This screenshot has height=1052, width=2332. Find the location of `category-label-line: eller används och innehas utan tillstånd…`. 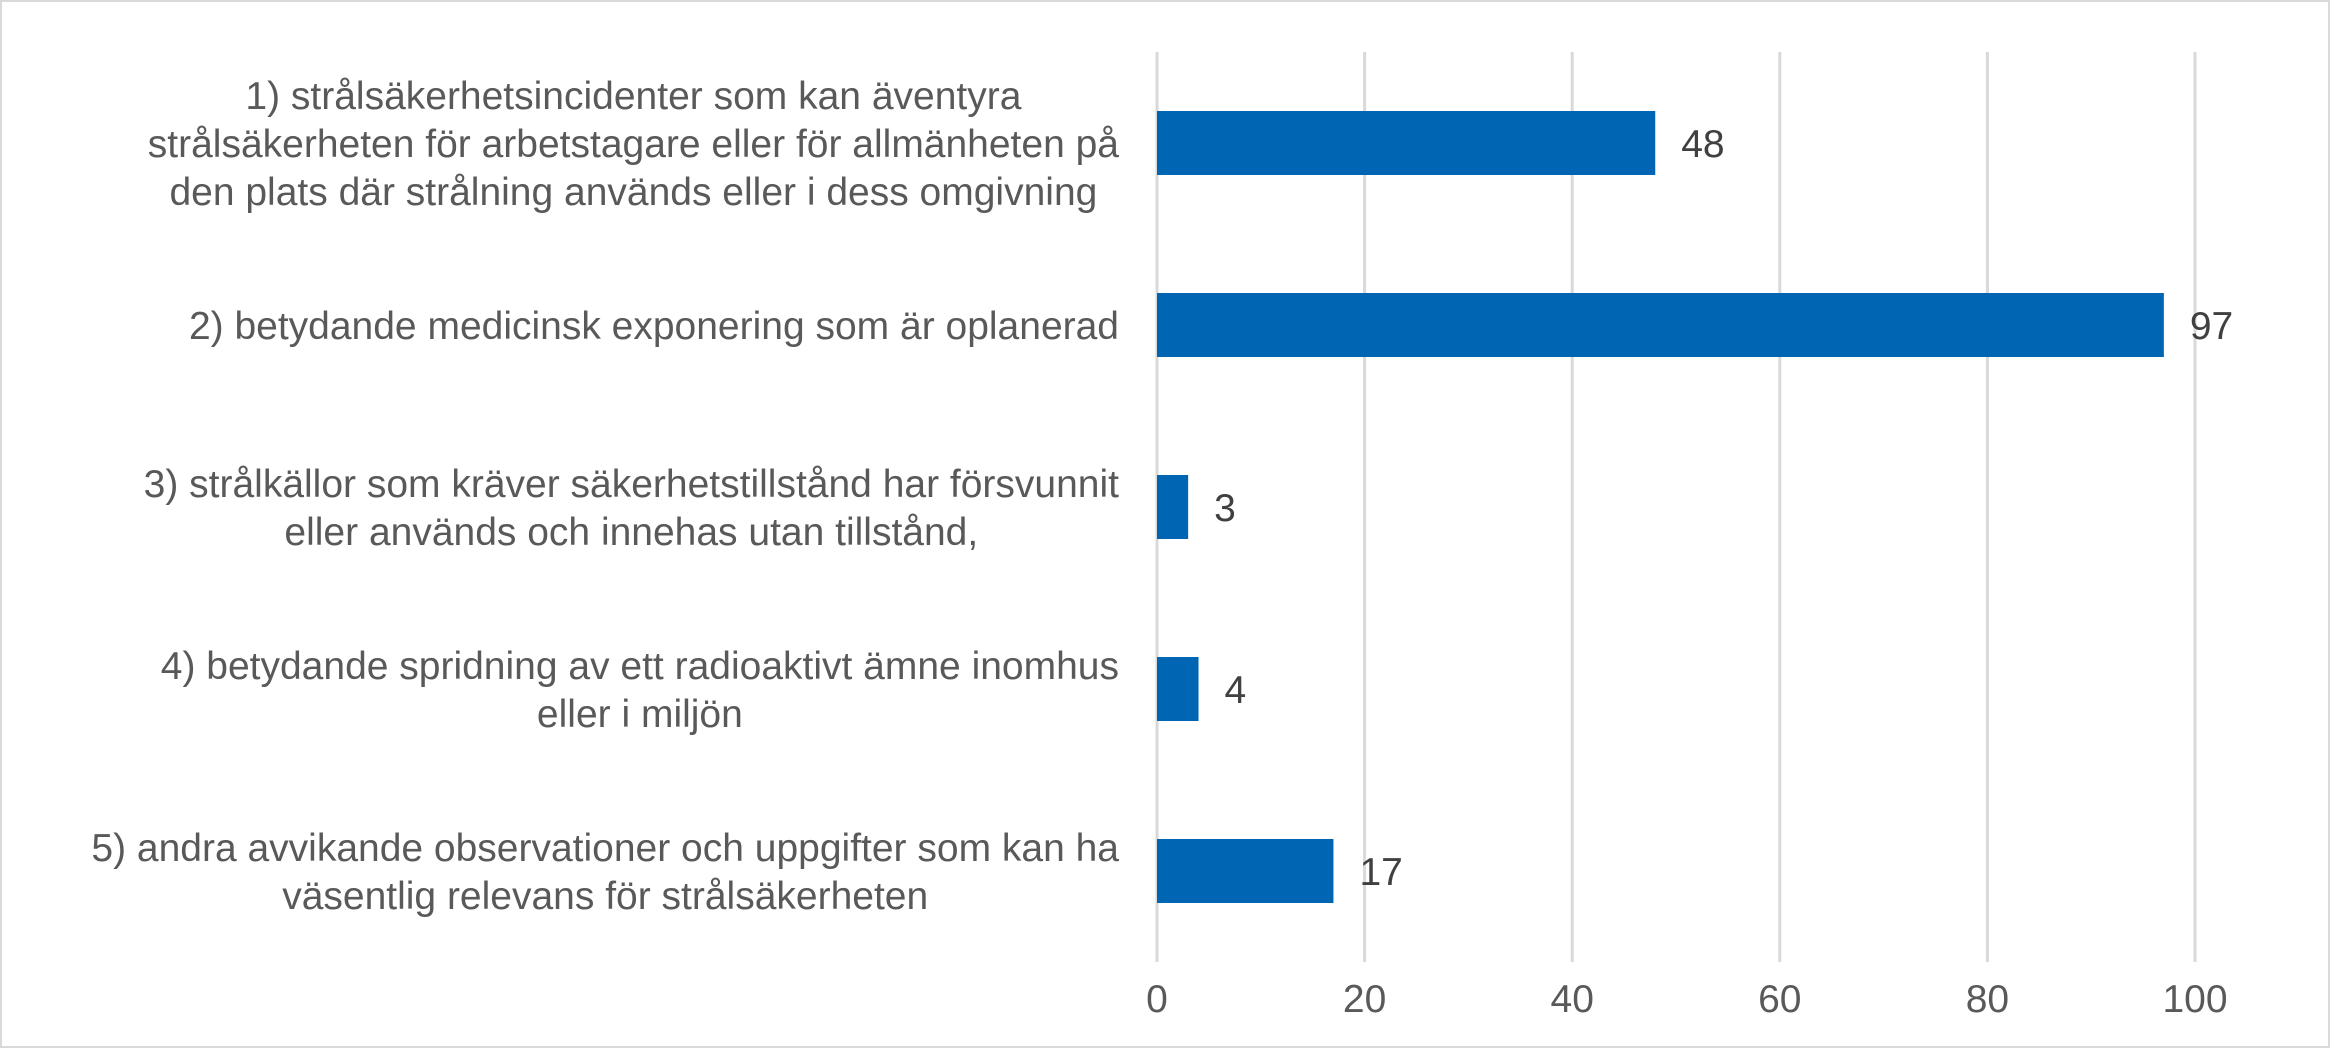

category-label-line: eller används och innehas utan tillstånd… is located at coordinates (631, 532).